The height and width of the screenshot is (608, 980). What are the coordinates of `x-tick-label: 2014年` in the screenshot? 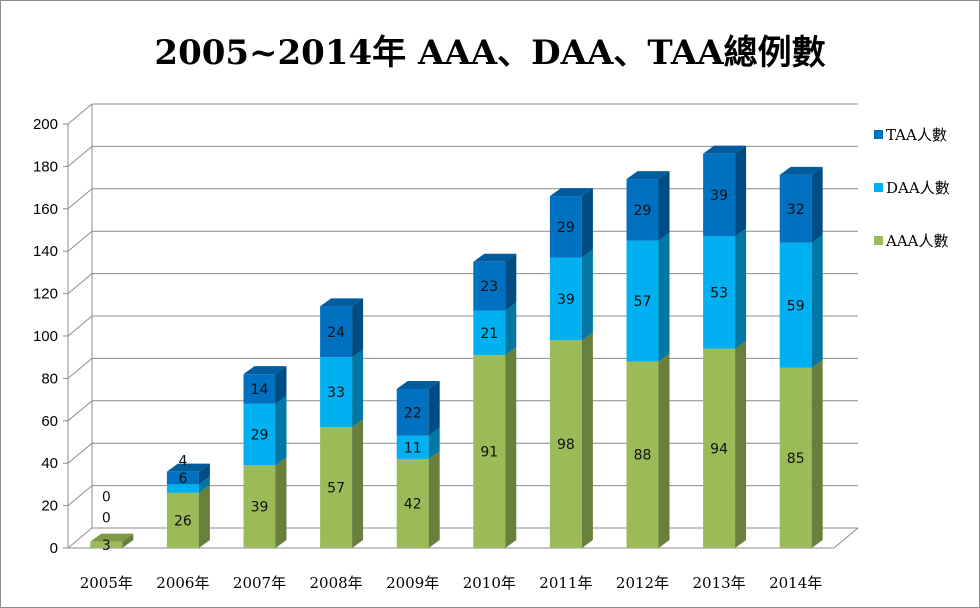 It's located at (795, 583).